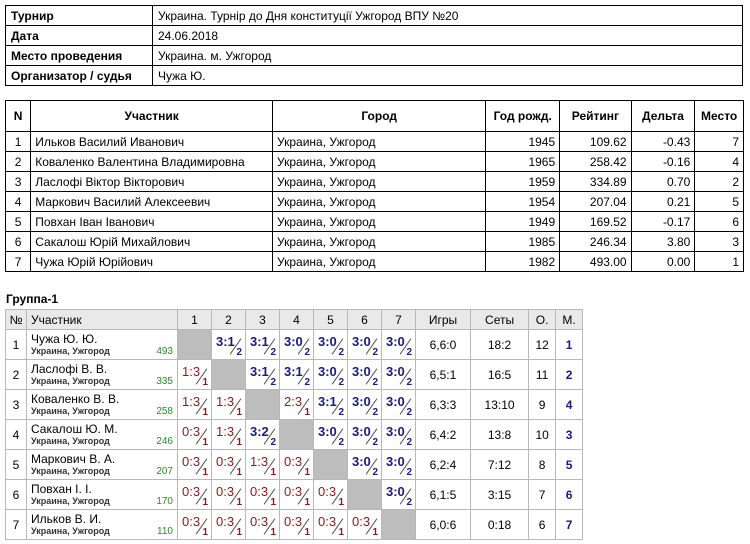 The width and height of the screenshot is (750, 544). What do you see at coordinates (379, 261) in the screenshot?
I see `participant-city: Украина, Ужгород` at bounding box center [379, 261].